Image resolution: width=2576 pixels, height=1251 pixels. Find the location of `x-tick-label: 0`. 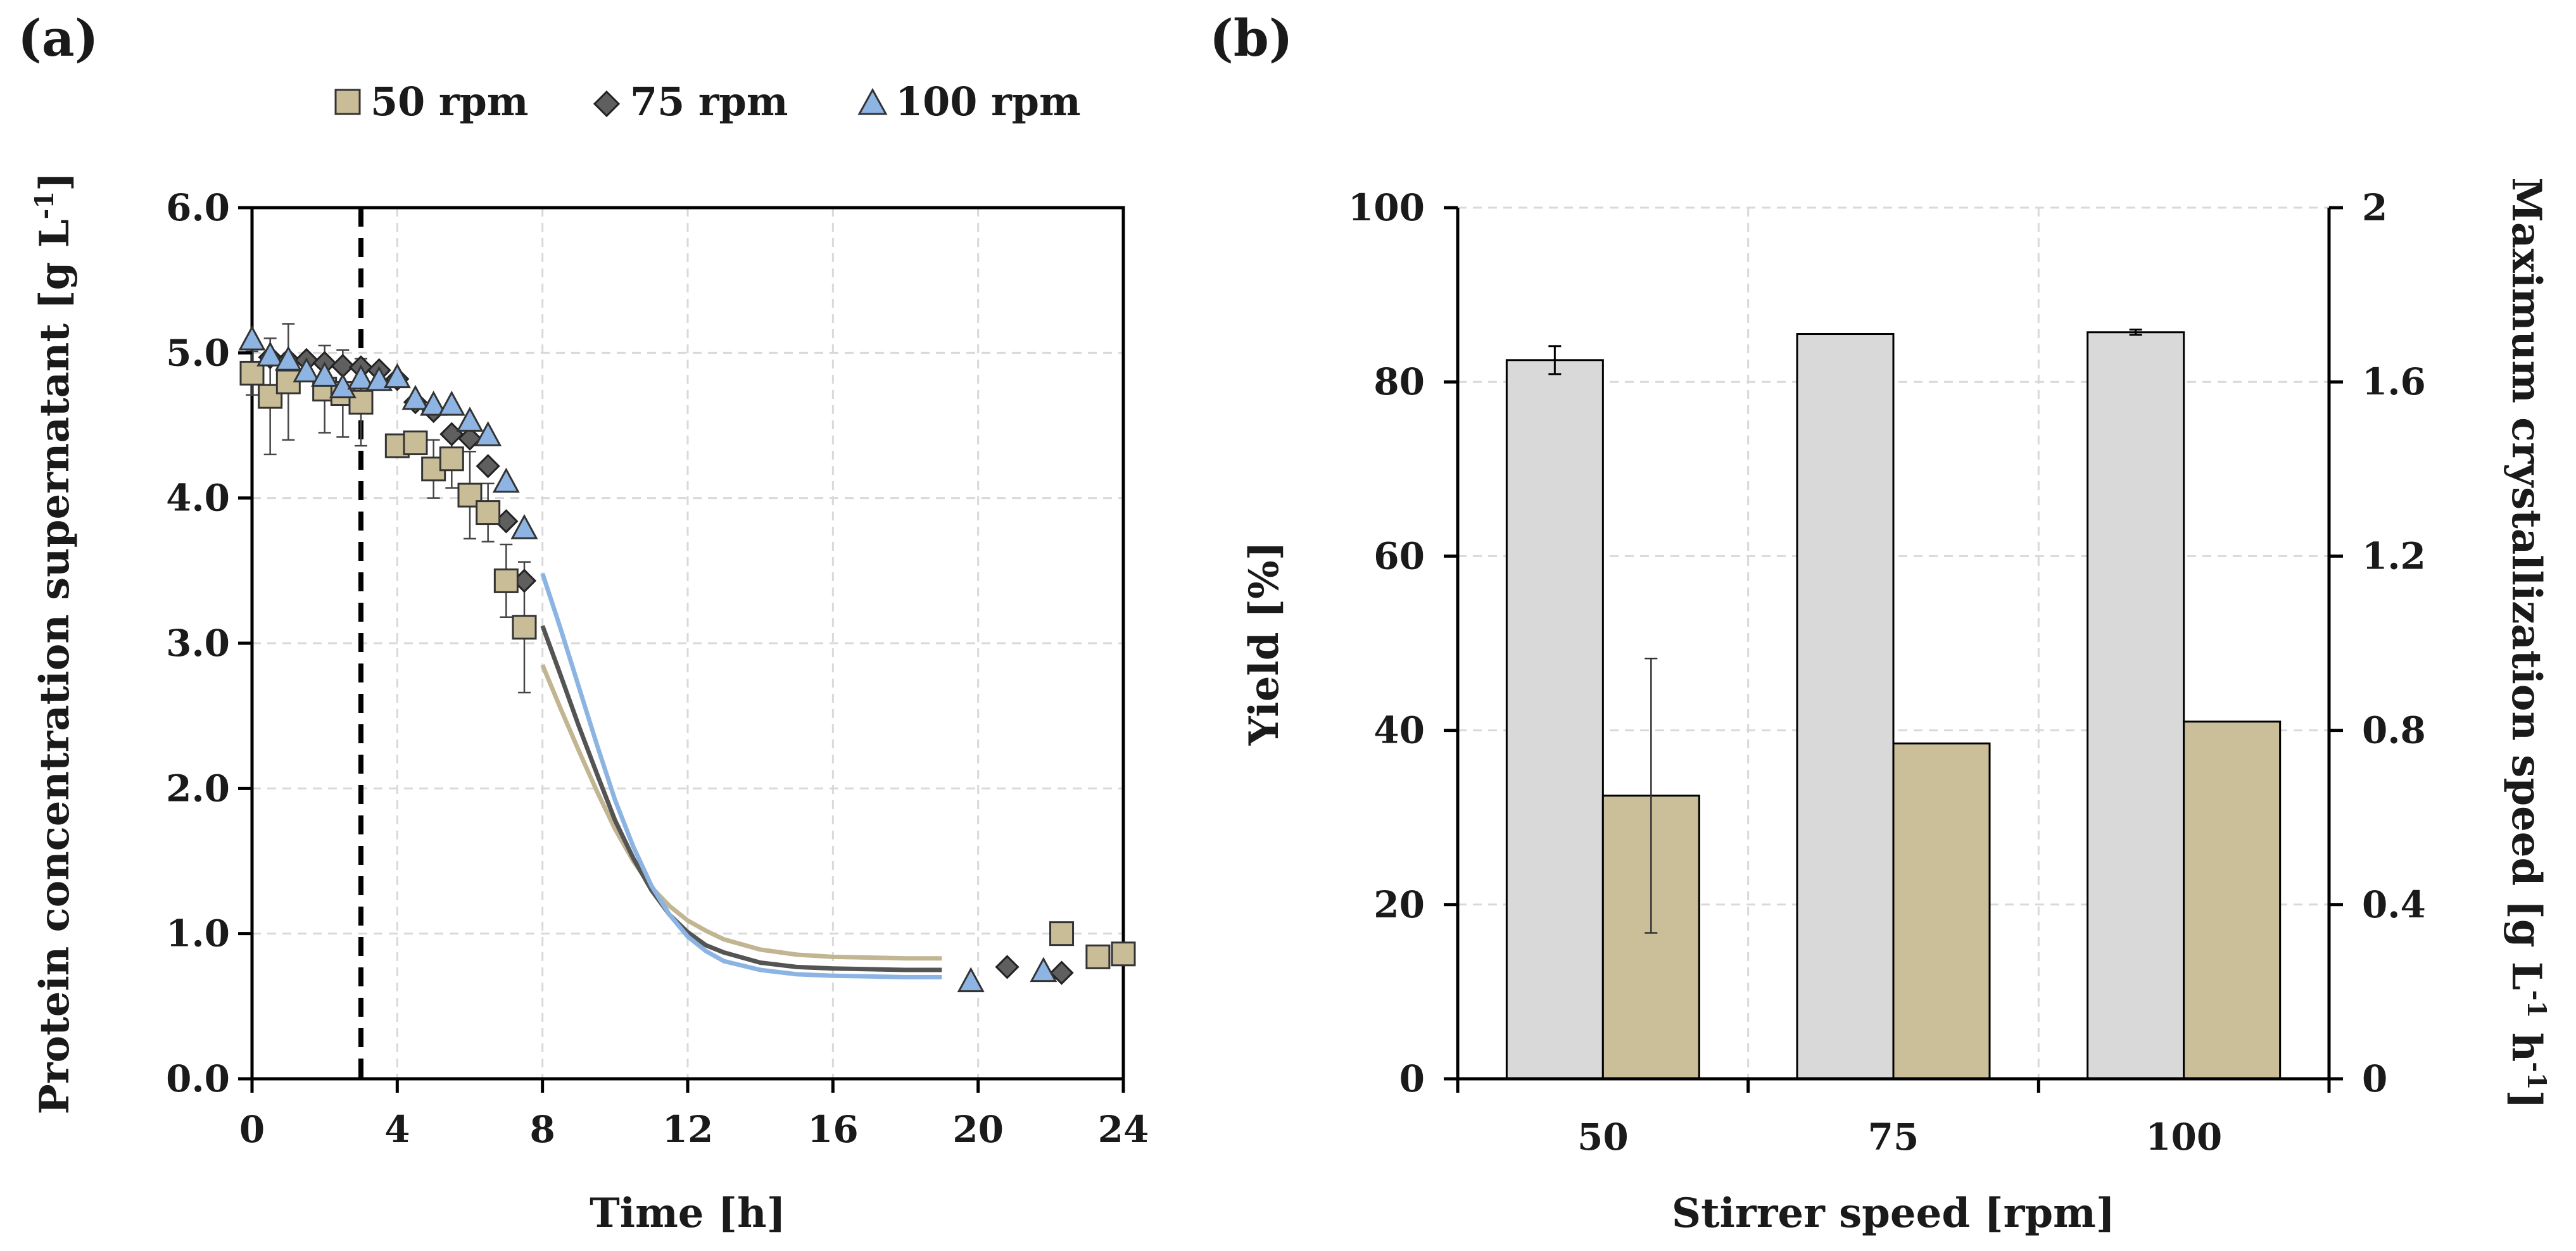

x-tick-label: 0 is located at coordinates (252, 1129).